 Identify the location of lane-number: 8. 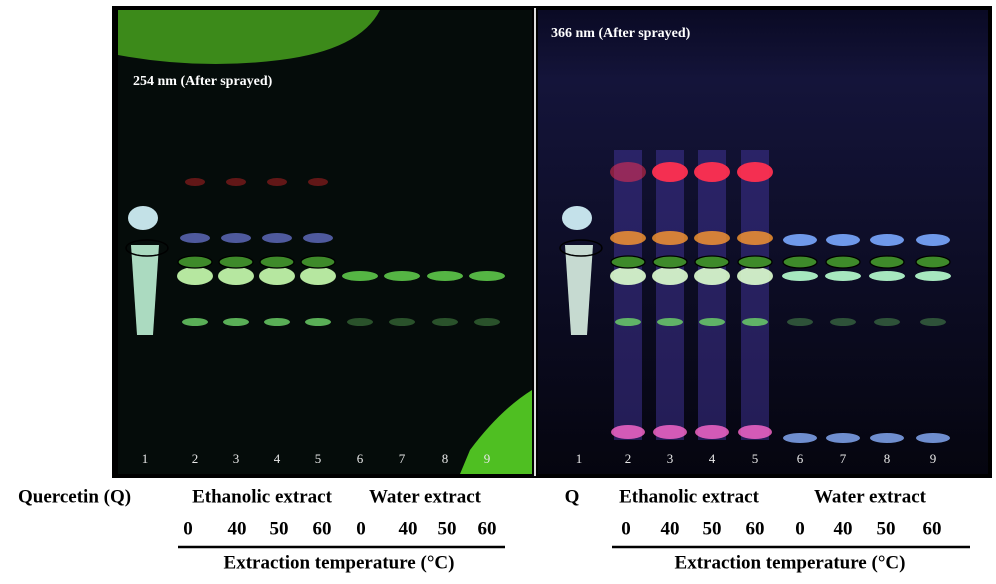
(445, 458).